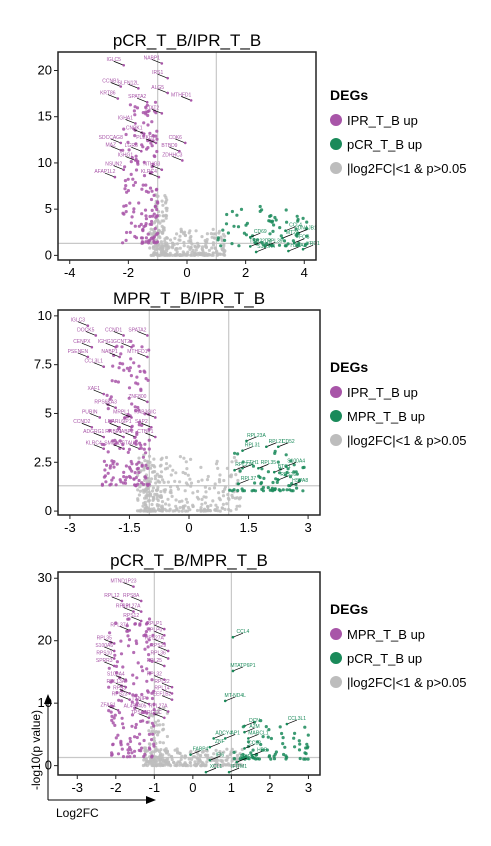  Describe the element at coordinates (295, 226) in the screenshot. I see `gene-label: CCL4` at that location.